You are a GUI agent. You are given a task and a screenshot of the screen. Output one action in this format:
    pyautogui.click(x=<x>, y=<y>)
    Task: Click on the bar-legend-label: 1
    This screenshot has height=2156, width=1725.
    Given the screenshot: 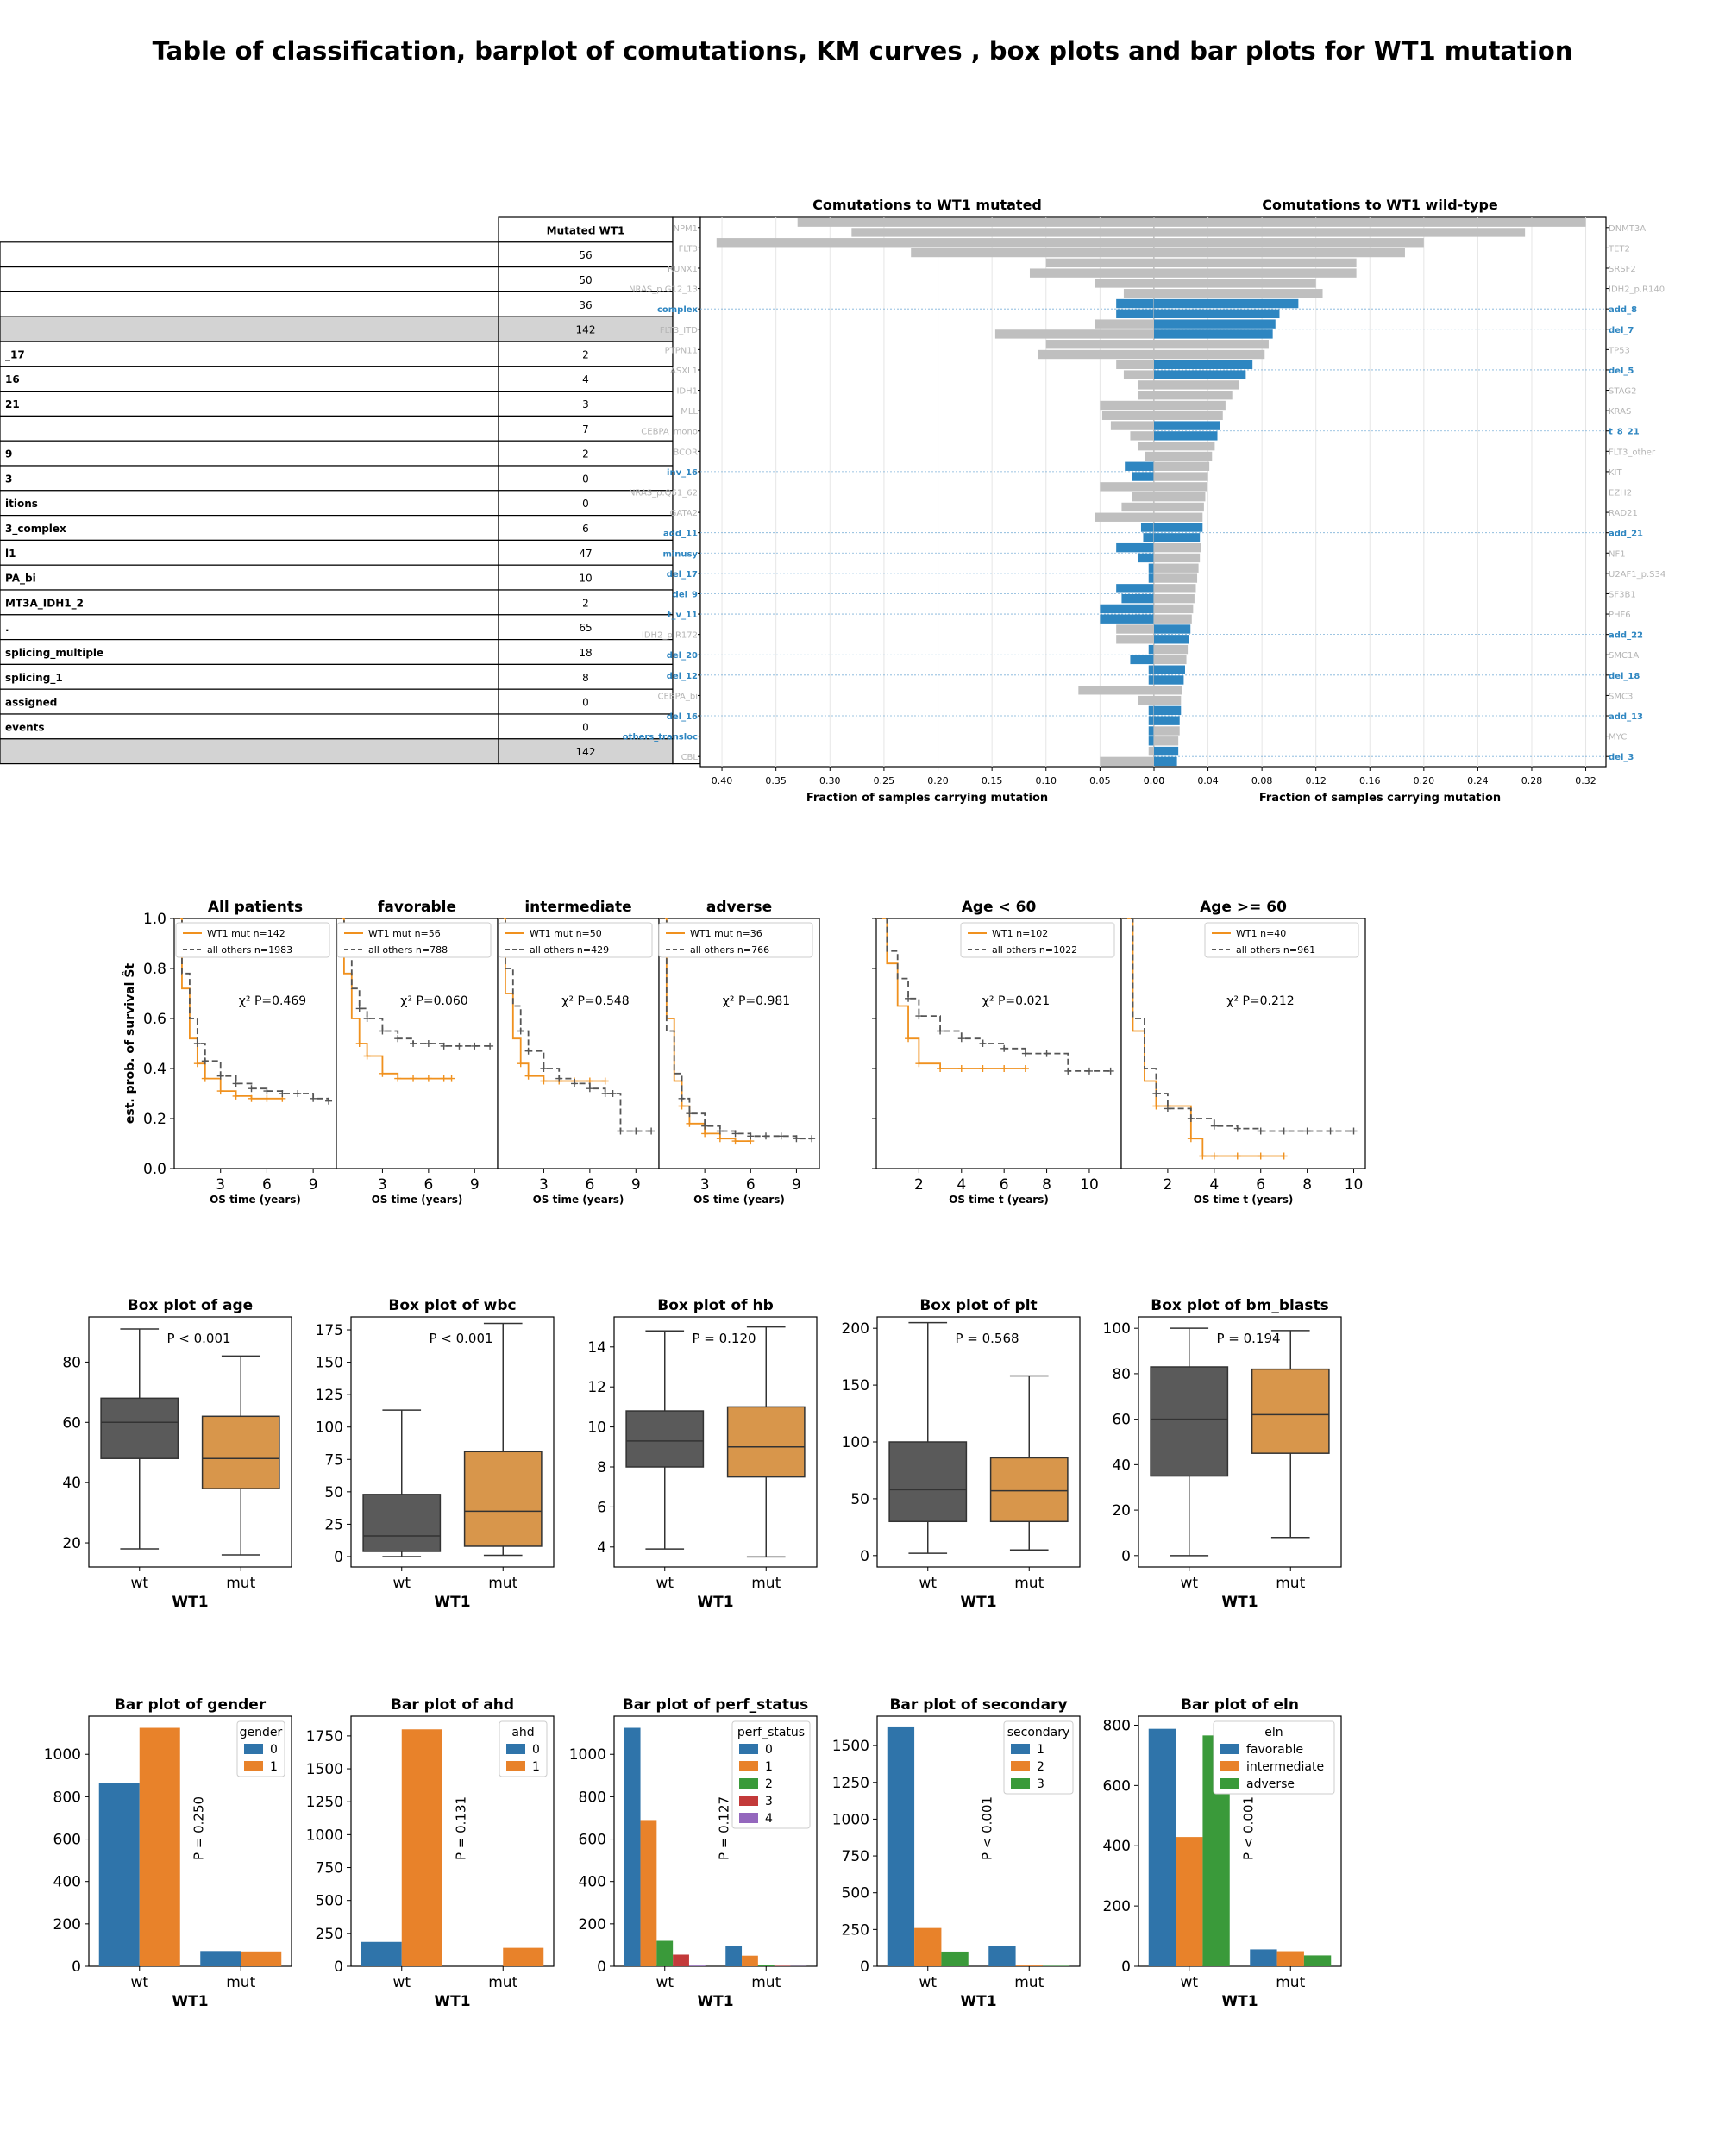 What is the action you would take?
    pyautogui.click(x=769, y=1767)
    